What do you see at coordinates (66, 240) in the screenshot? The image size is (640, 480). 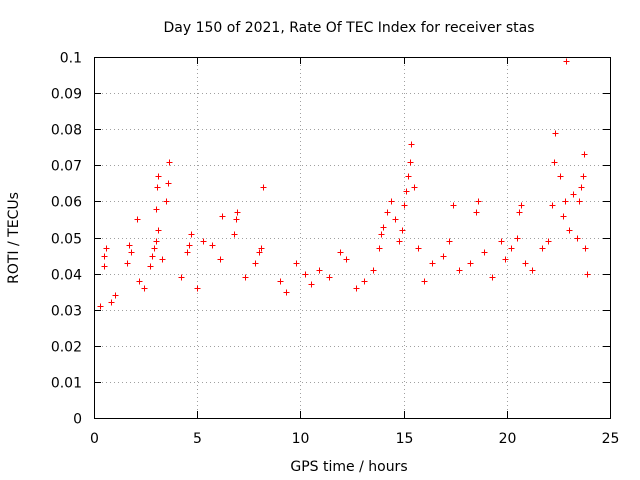 I see `y-tick-label: 0.05` at bounding box center [66, 240].